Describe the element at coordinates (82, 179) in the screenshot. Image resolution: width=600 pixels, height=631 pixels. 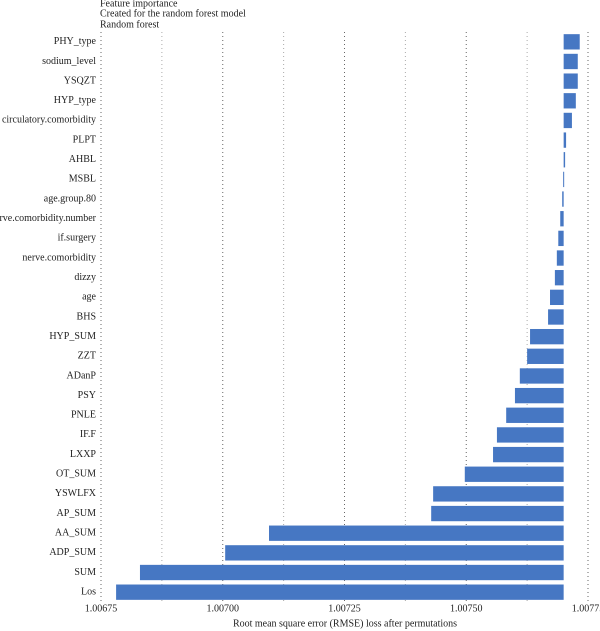
I see `y-tick-label: MSBL` at that location.